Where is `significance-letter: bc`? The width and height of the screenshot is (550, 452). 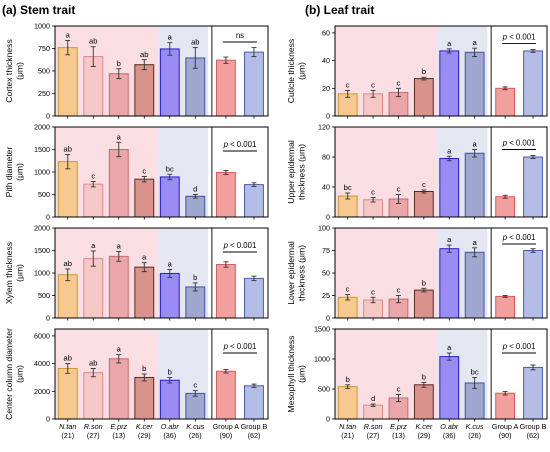
significance-letter: bc is located at coordinates (475, 372).